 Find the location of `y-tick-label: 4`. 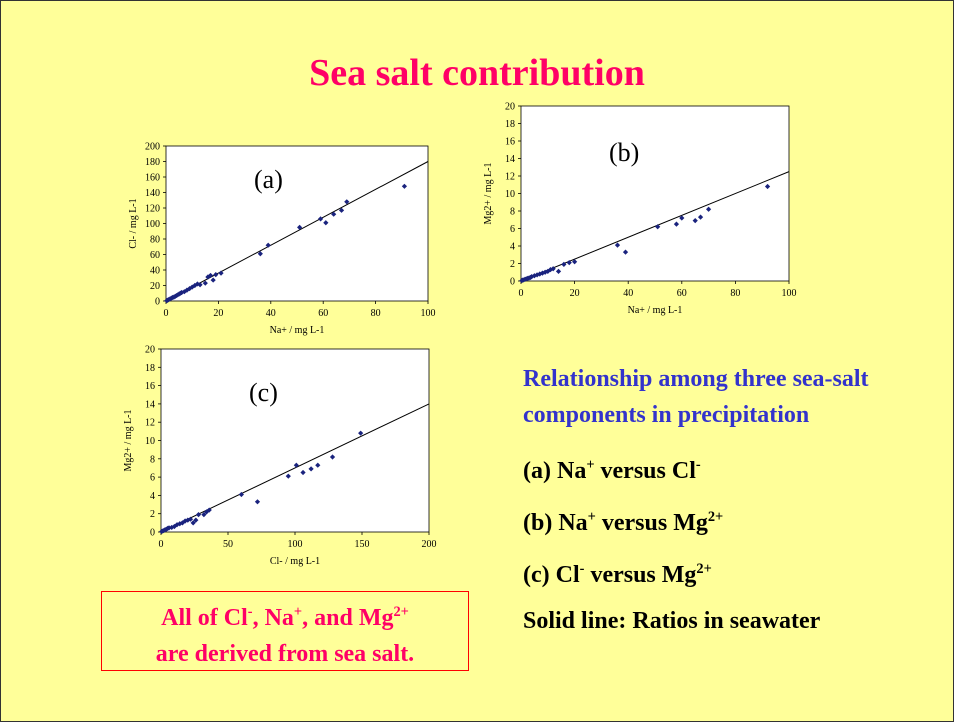

y-tick-label: 4 is located at coordinates (152, 496).